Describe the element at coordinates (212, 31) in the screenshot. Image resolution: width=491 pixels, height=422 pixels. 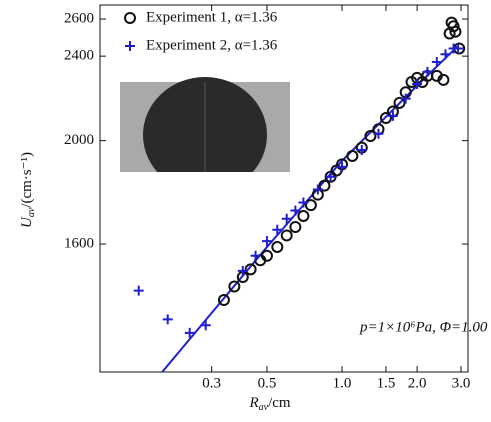
I see `legend: Experiment 1, α=1.36 Experiment 2, α=1.36` at that location.